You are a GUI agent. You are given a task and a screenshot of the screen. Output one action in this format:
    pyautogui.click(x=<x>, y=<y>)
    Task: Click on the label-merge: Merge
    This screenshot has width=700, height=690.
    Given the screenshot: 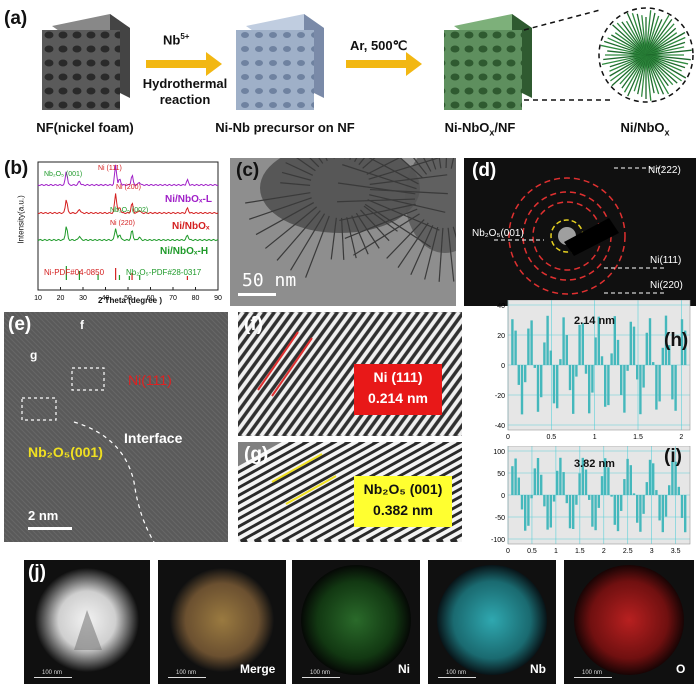 What is the action you would take?
    pyautogui.click(x=258, y=669)
    